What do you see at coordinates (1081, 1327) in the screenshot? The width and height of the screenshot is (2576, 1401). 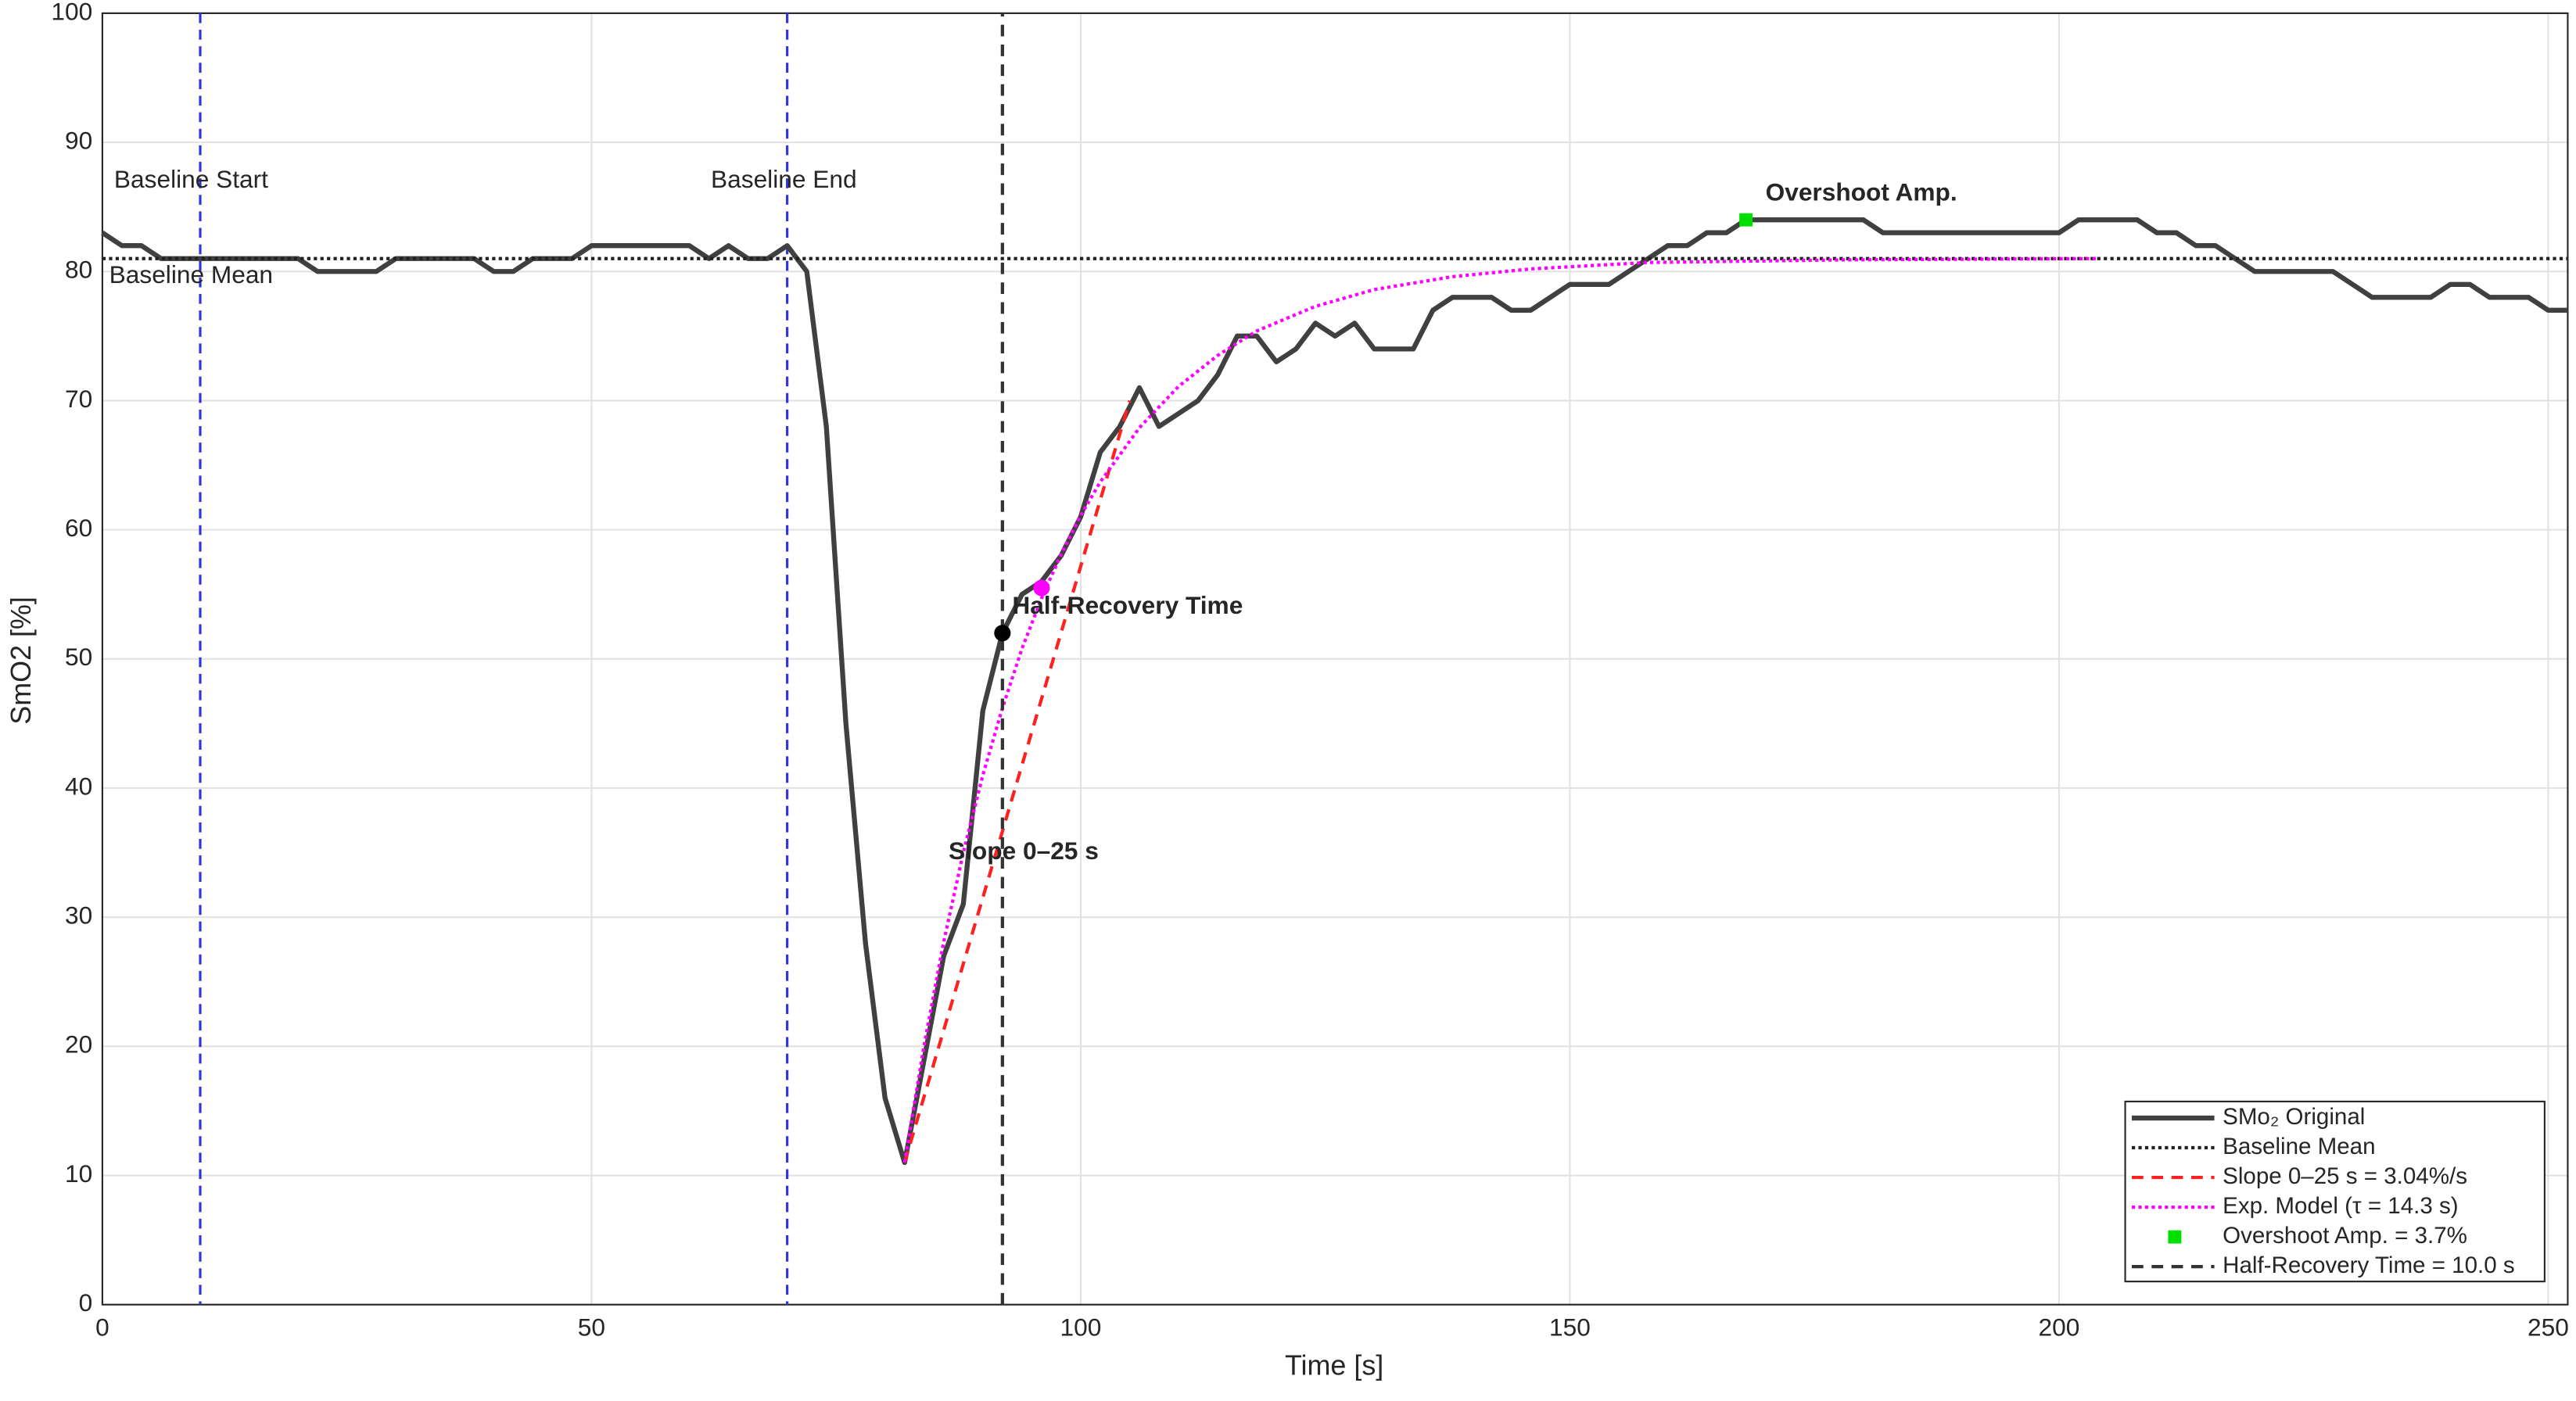 I see `x-tick-label: 100` at bounding box center [1081, 1327].